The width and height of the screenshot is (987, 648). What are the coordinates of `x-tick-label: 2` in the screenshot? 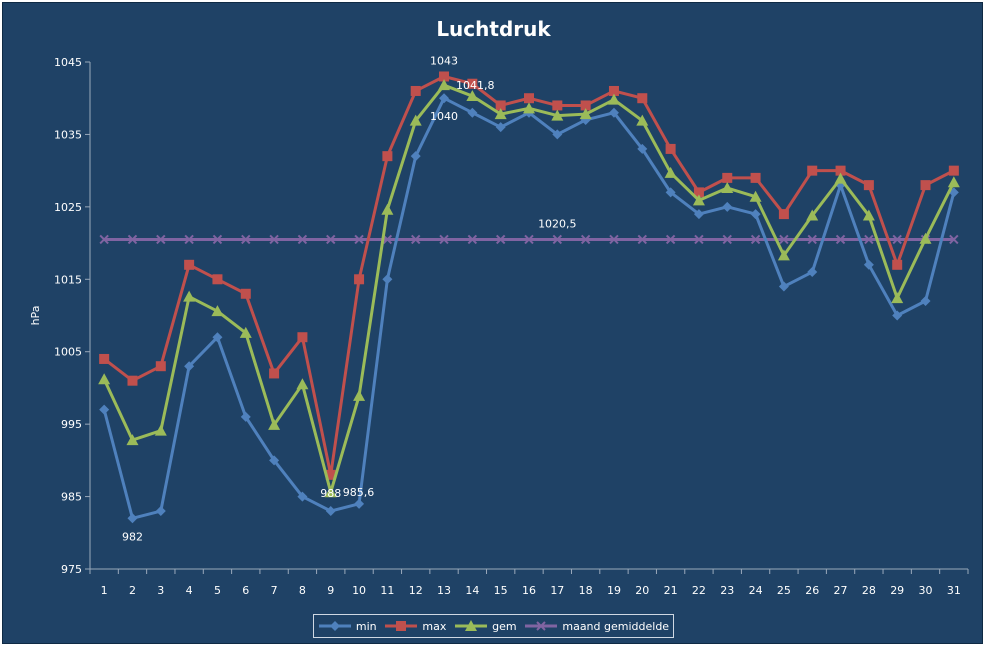 It's located at (132, 590).